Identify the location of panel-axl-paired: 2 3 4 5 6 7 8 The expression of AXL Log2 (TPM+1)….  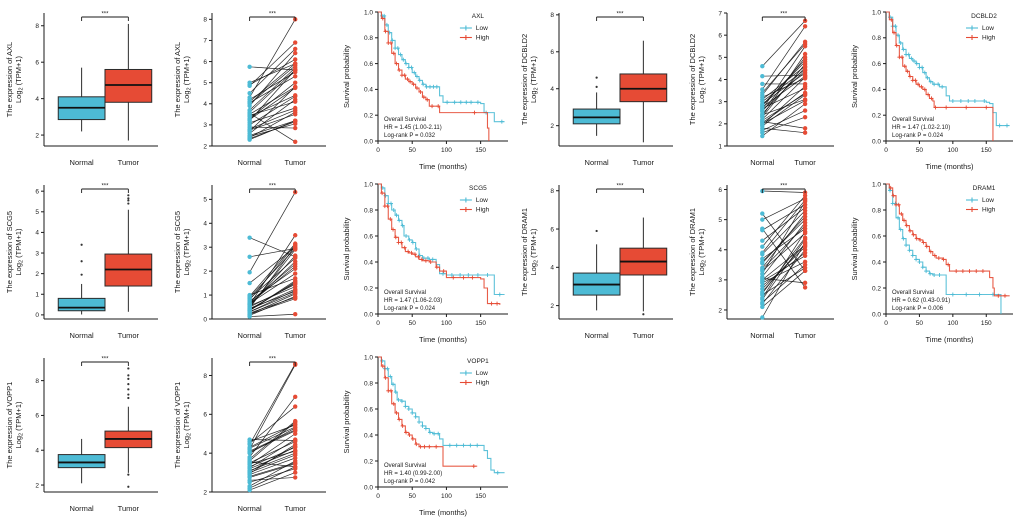
(253, 86).